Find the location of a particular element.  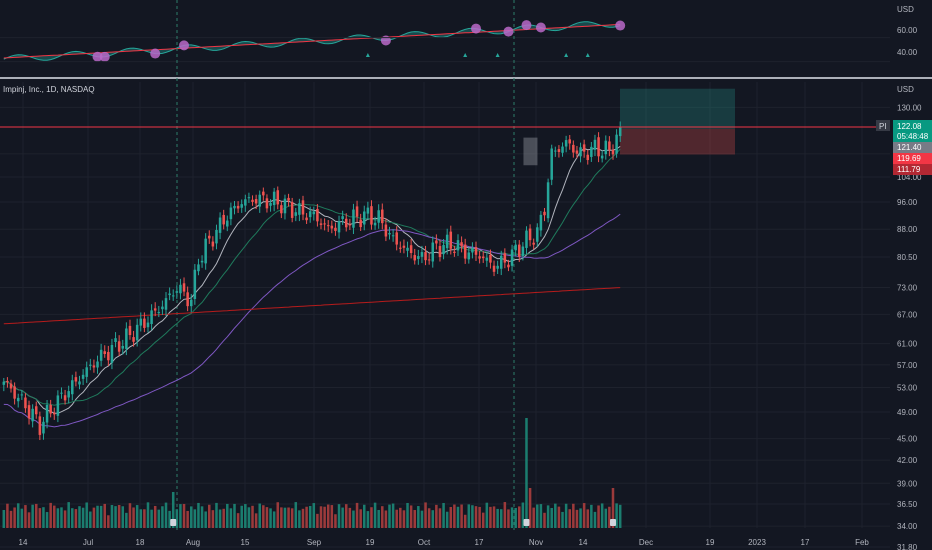

top-pane: USD 60.00 40.00 is located at coordinates (459, 38).